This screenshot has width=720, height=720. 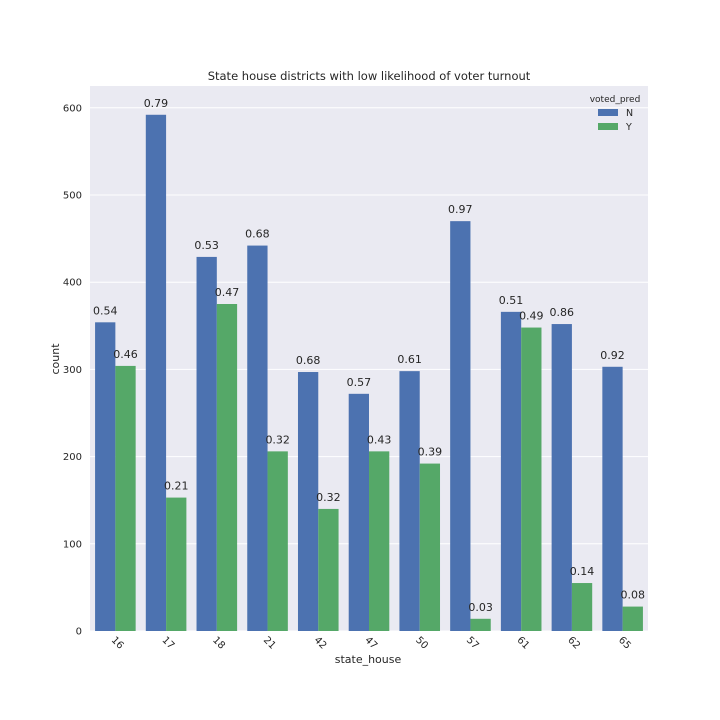 What do you see at coordinates (562, 312) in the screenshot?
I see `data-label: 0.86` at bounding box center [562, 312].